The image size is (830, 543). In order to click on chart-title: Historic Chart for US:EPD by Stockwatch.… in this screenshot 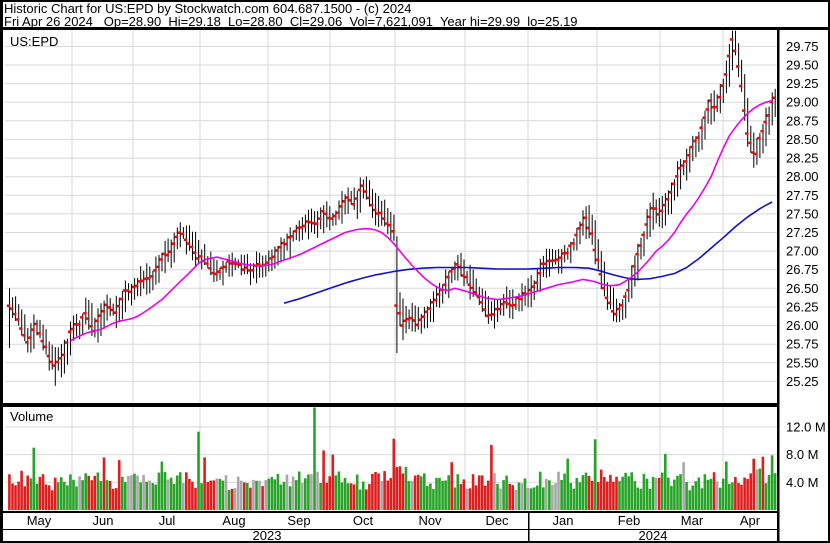, I will do `click(208, 8)`.